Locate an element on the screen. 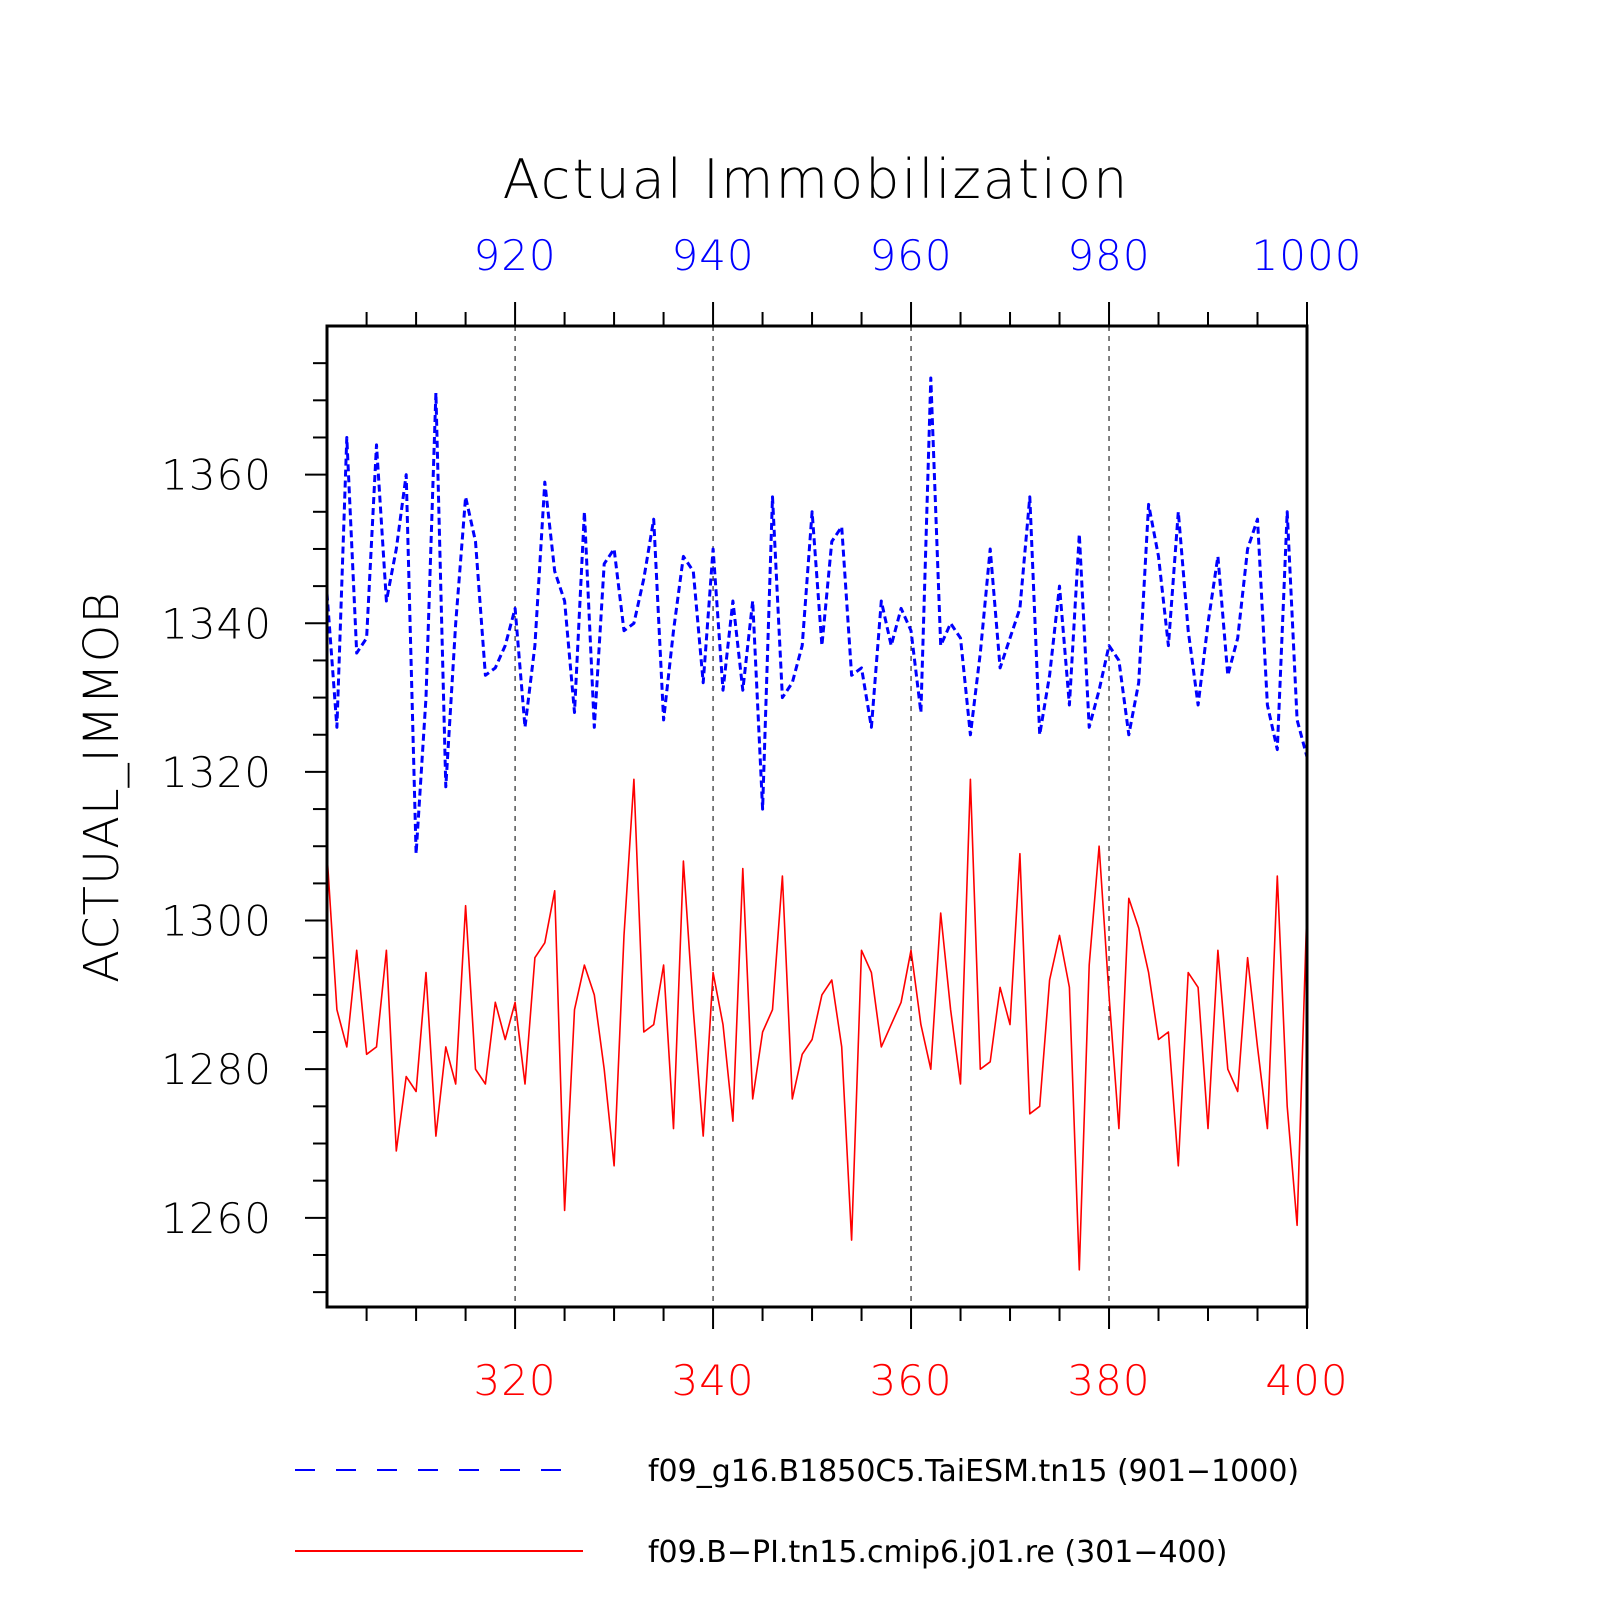  x-tick-label: 360 is located at coordinates (910, 1380).